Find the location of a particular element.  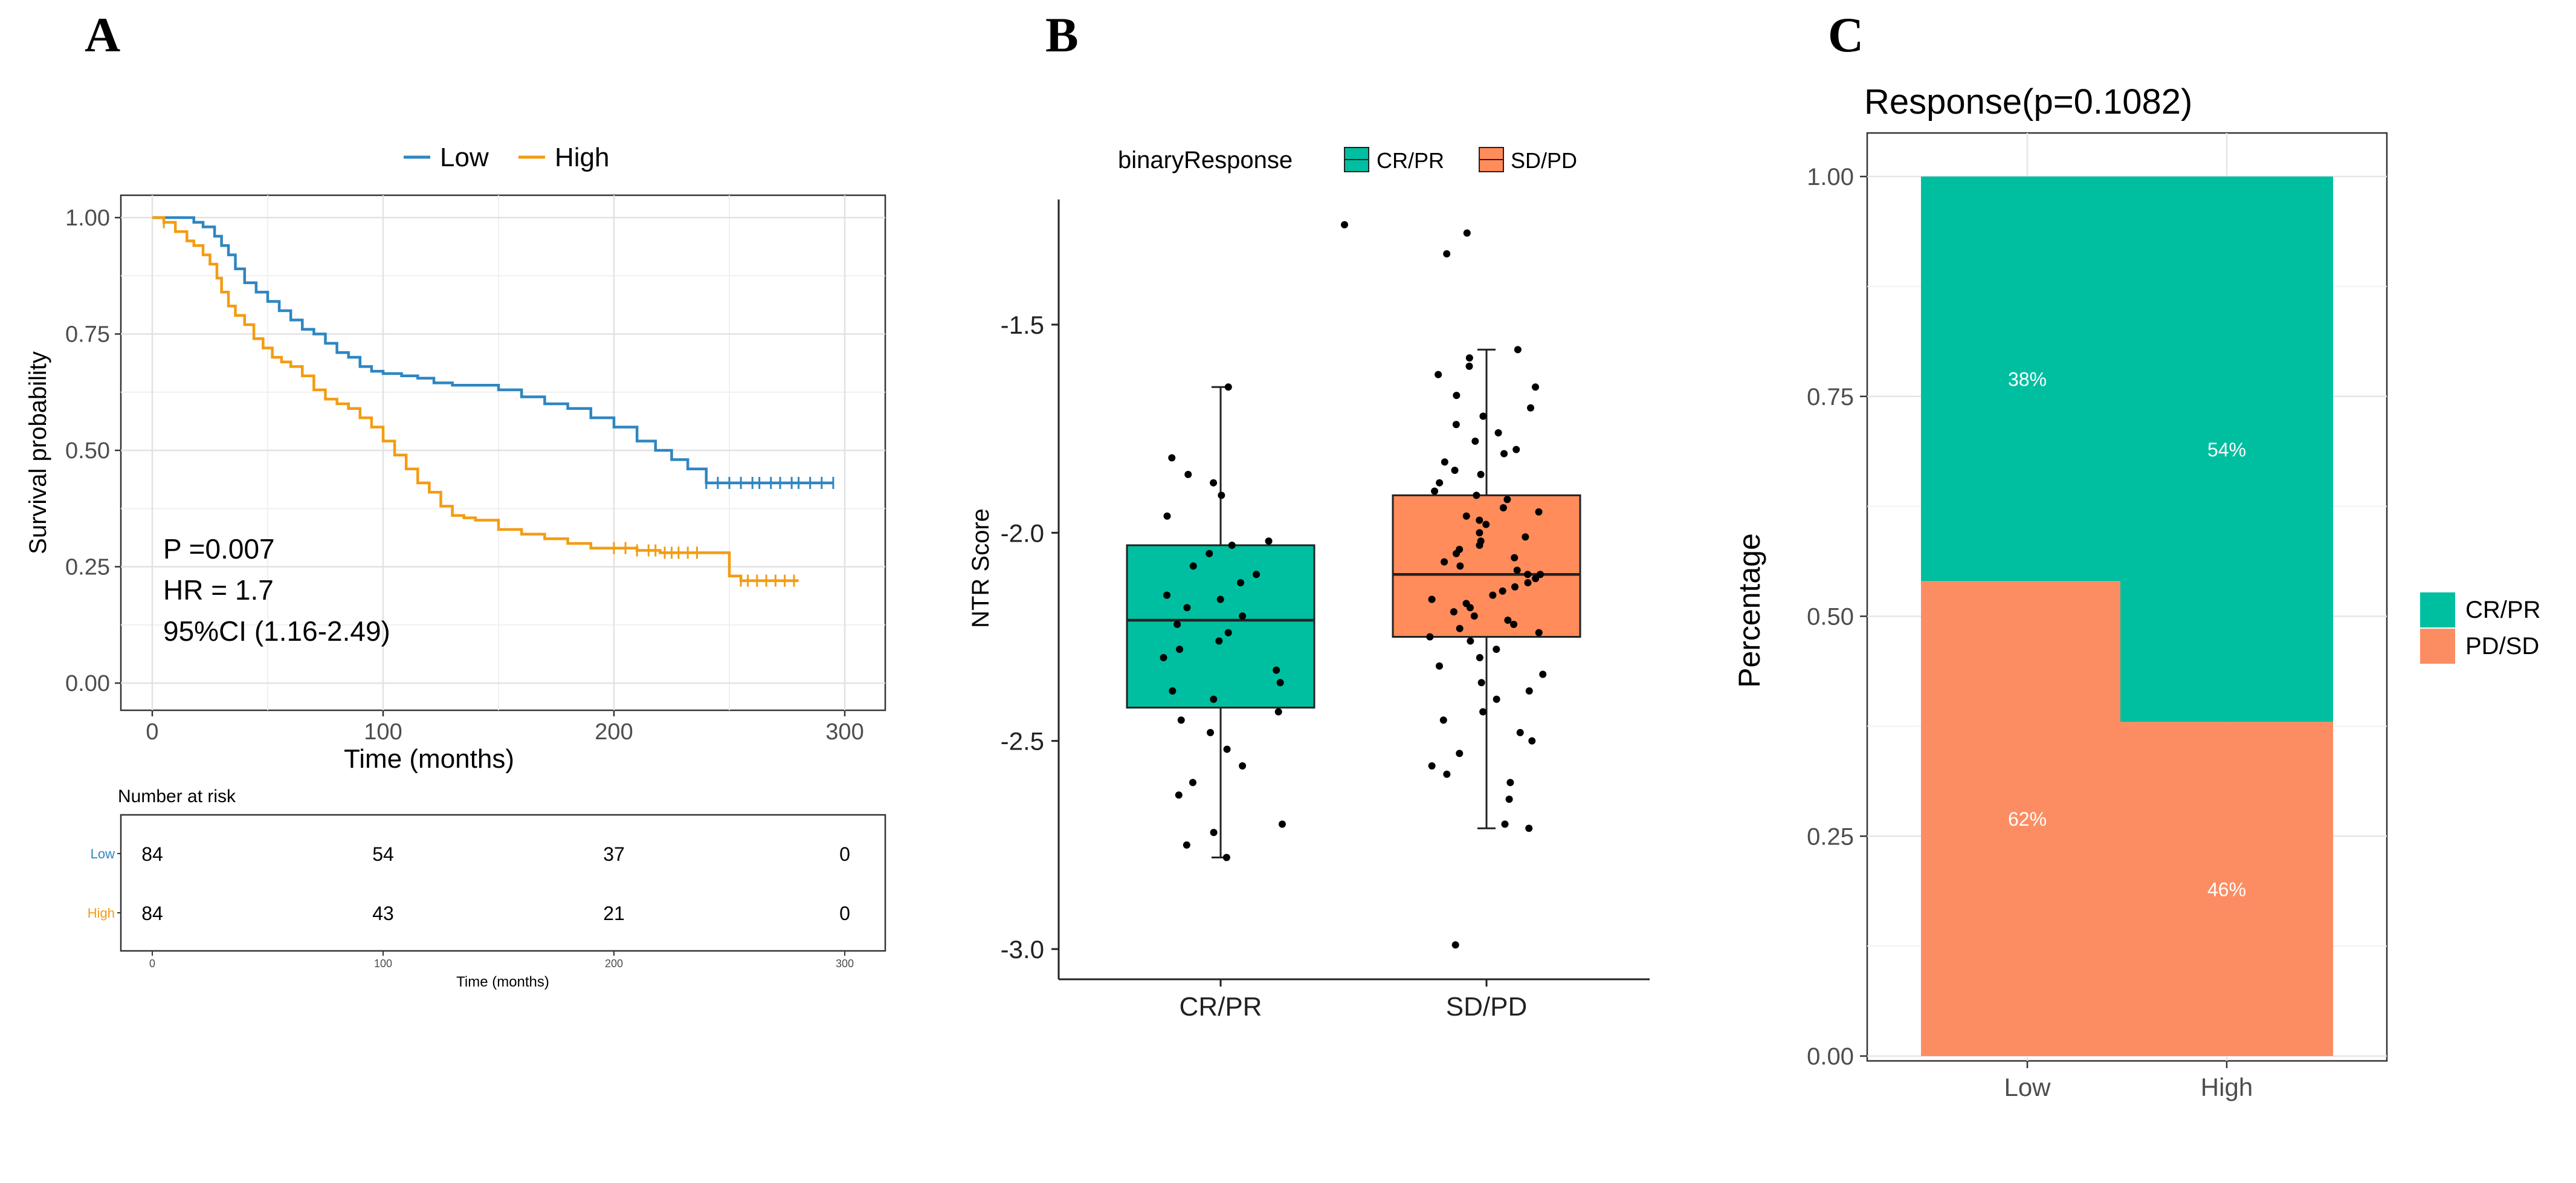

risk-table-frame is located at coordinates (503, 883).